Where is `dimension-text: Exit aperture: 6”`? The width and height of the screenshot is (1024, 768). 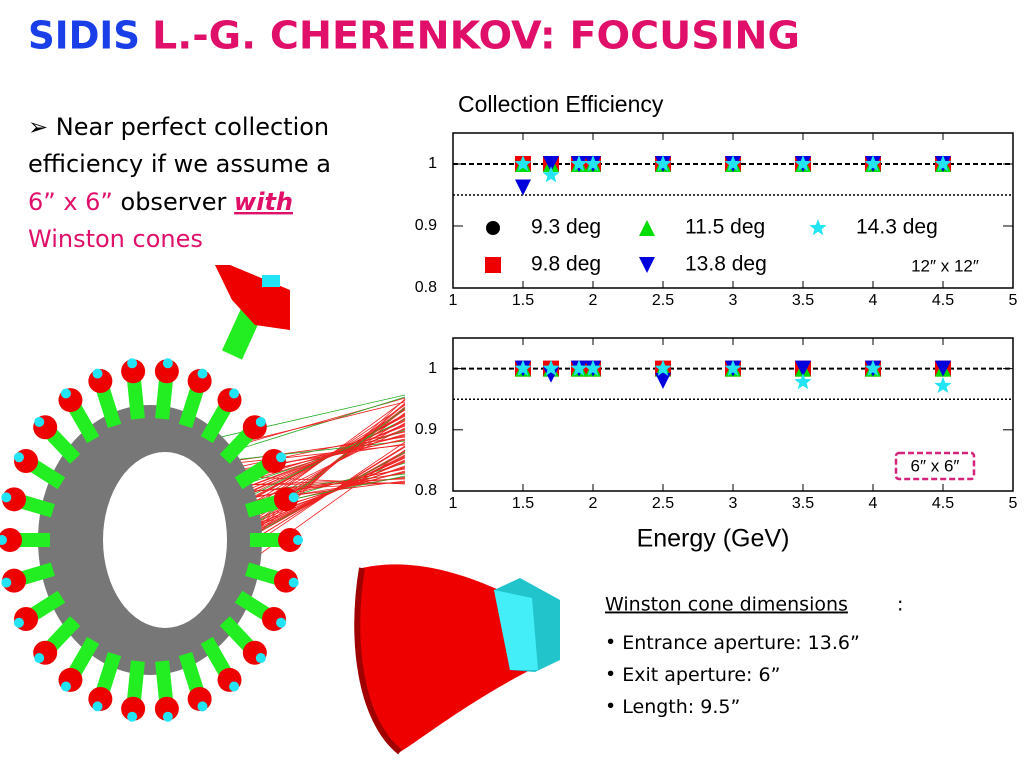 dimension-text: Exit aperture: 6” is located at coordinates (701, 675).